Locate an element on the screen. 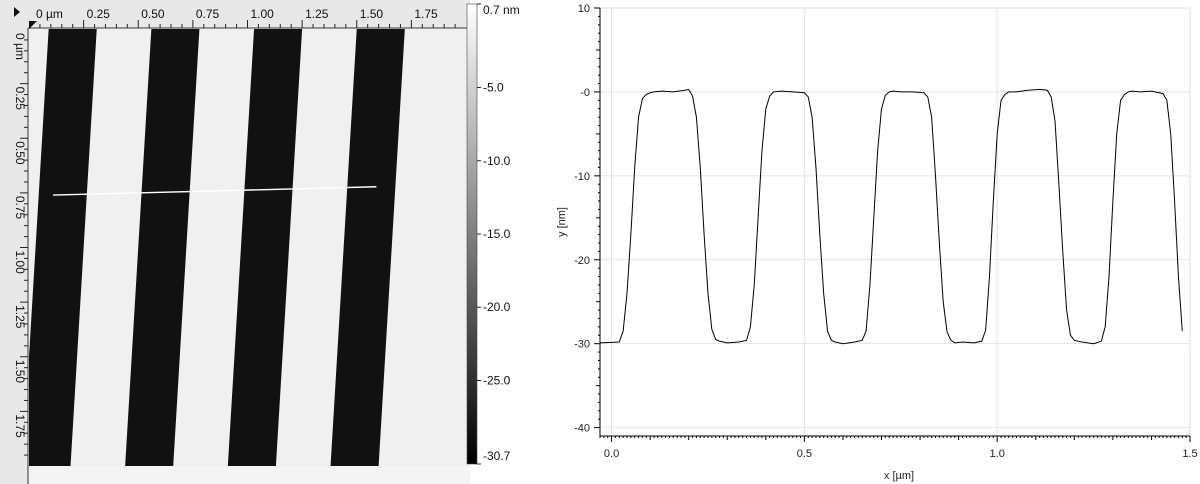 The height and width of the screenshot is (484, 1200). line-profile-marker is located at coordinates (215, 191).